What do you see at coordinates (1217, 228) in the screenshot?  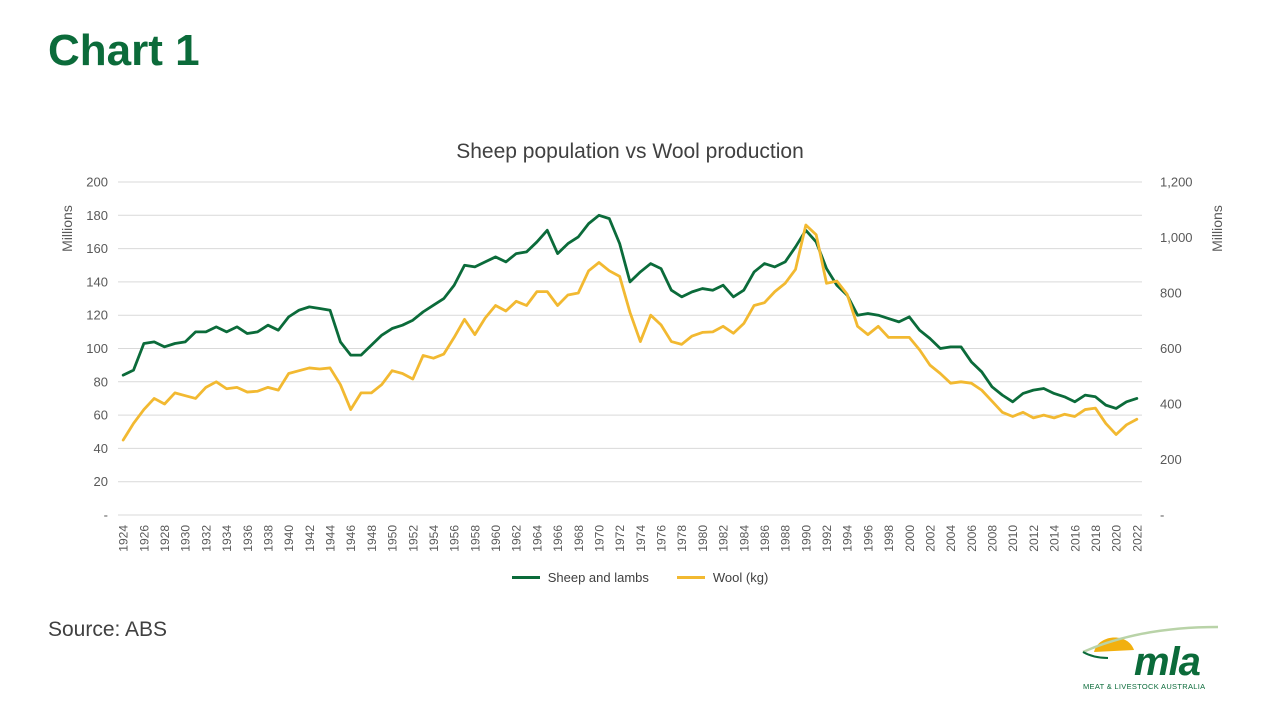 I see `y-right-axis-title: Millions` at bounding box center [1217, 228].